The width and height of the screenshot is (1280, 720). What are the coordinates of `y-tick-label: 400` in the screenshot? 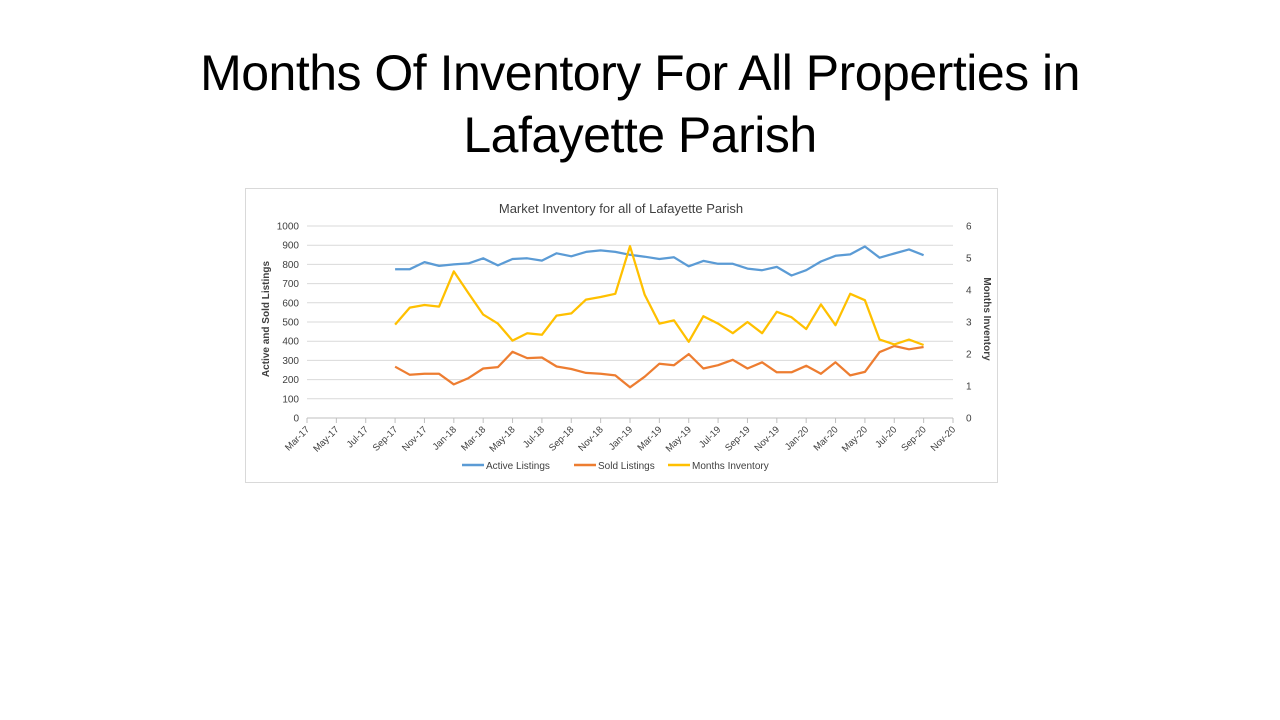 It's located at (290, 342).